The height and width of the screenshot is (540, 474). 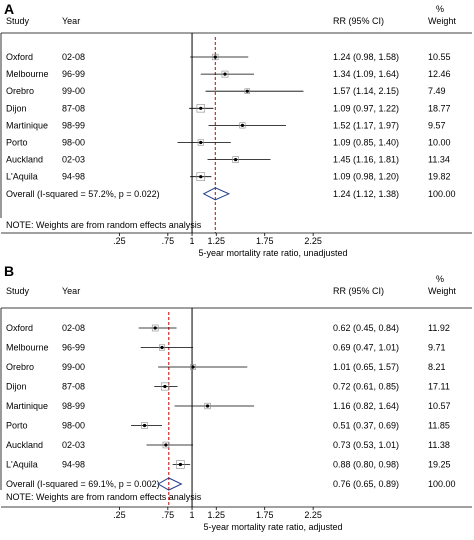 What do you see at coordinates (366, 328) in the screenshot?
I see `study-rr-ci: 0.62 (0.45, 0.84)` at bounding box center [366, 328].